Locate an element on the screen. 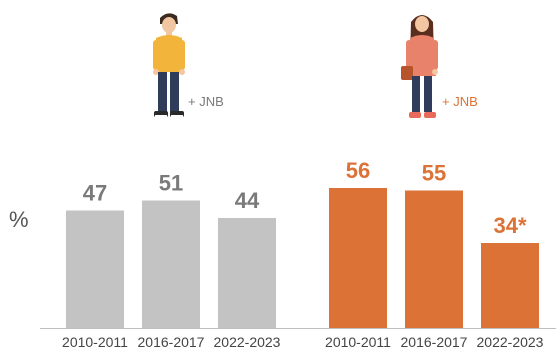  girl-student-icon is located at coordinates (422, 65).